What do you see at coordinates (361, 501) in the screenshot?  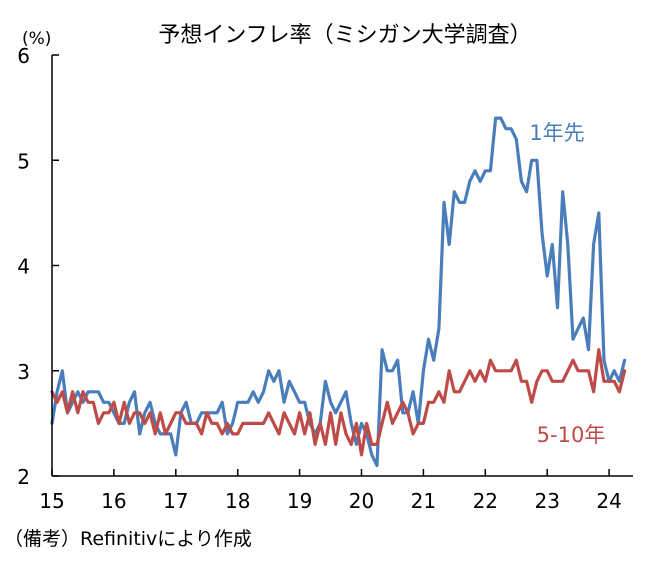 I see `x-tick-label: 20` at bounding box center [361, 501].